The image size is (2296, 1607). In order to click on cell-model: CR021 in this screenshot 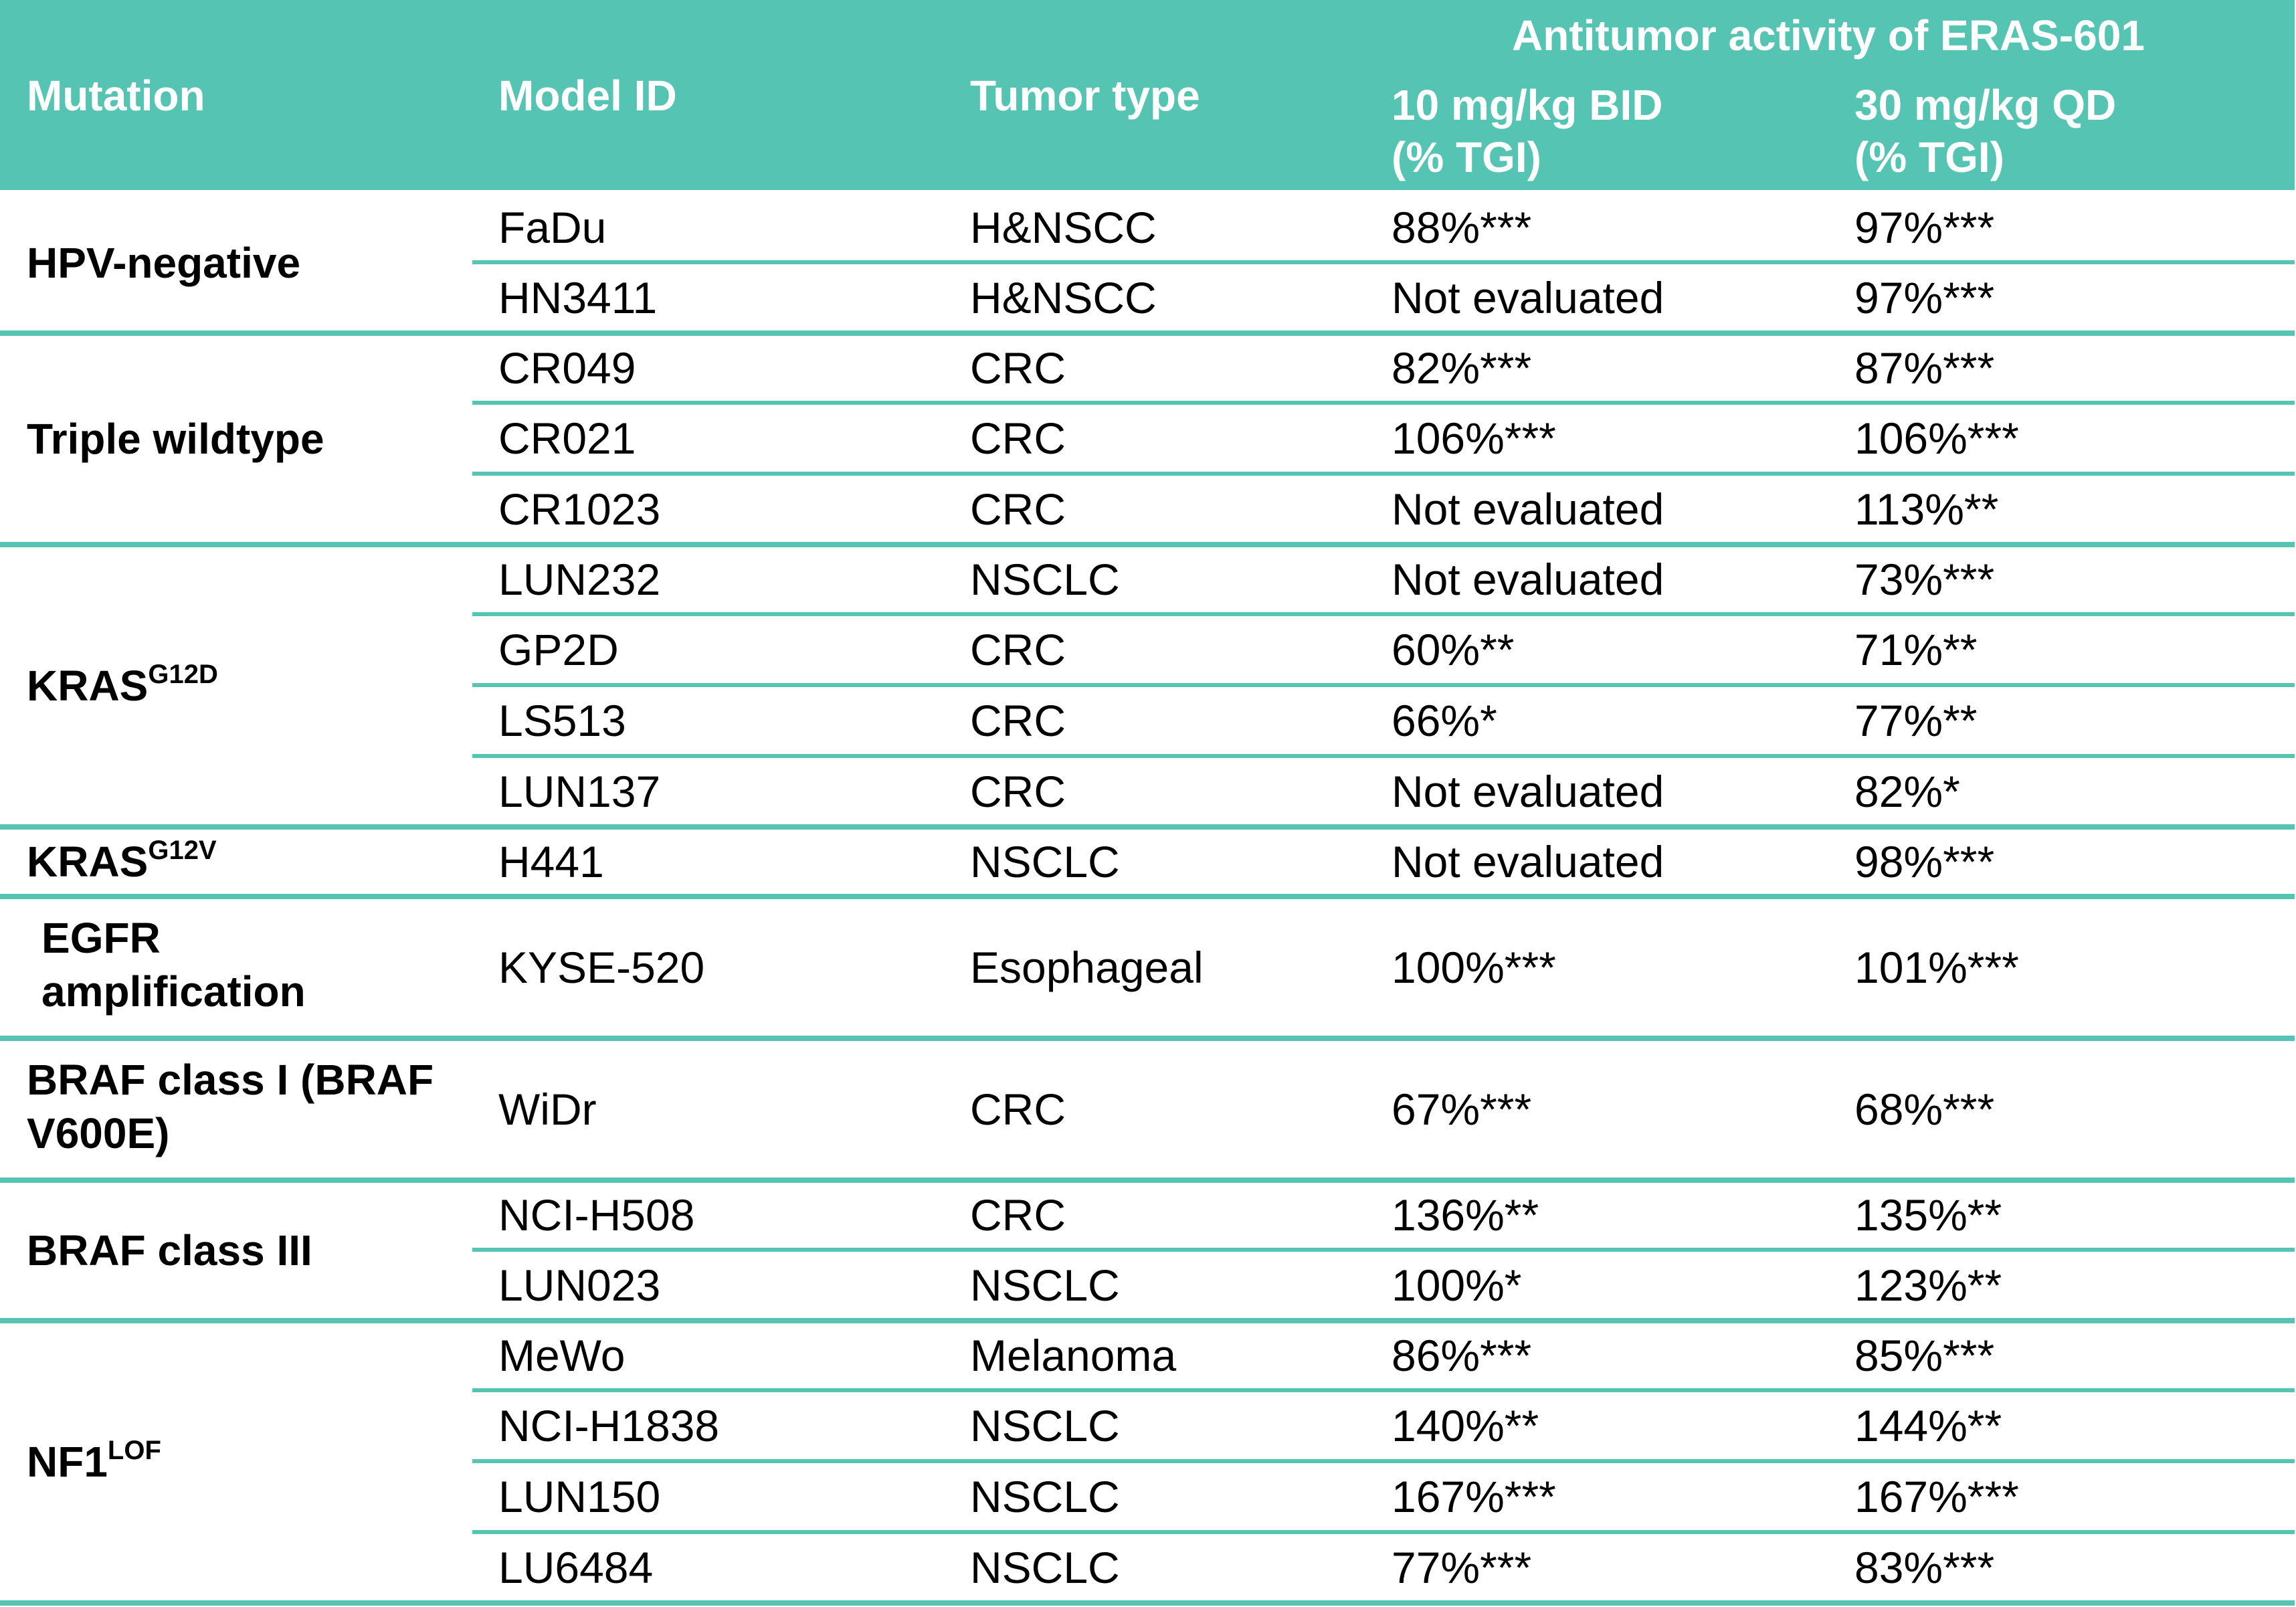, I will do `click(567, 438)`.